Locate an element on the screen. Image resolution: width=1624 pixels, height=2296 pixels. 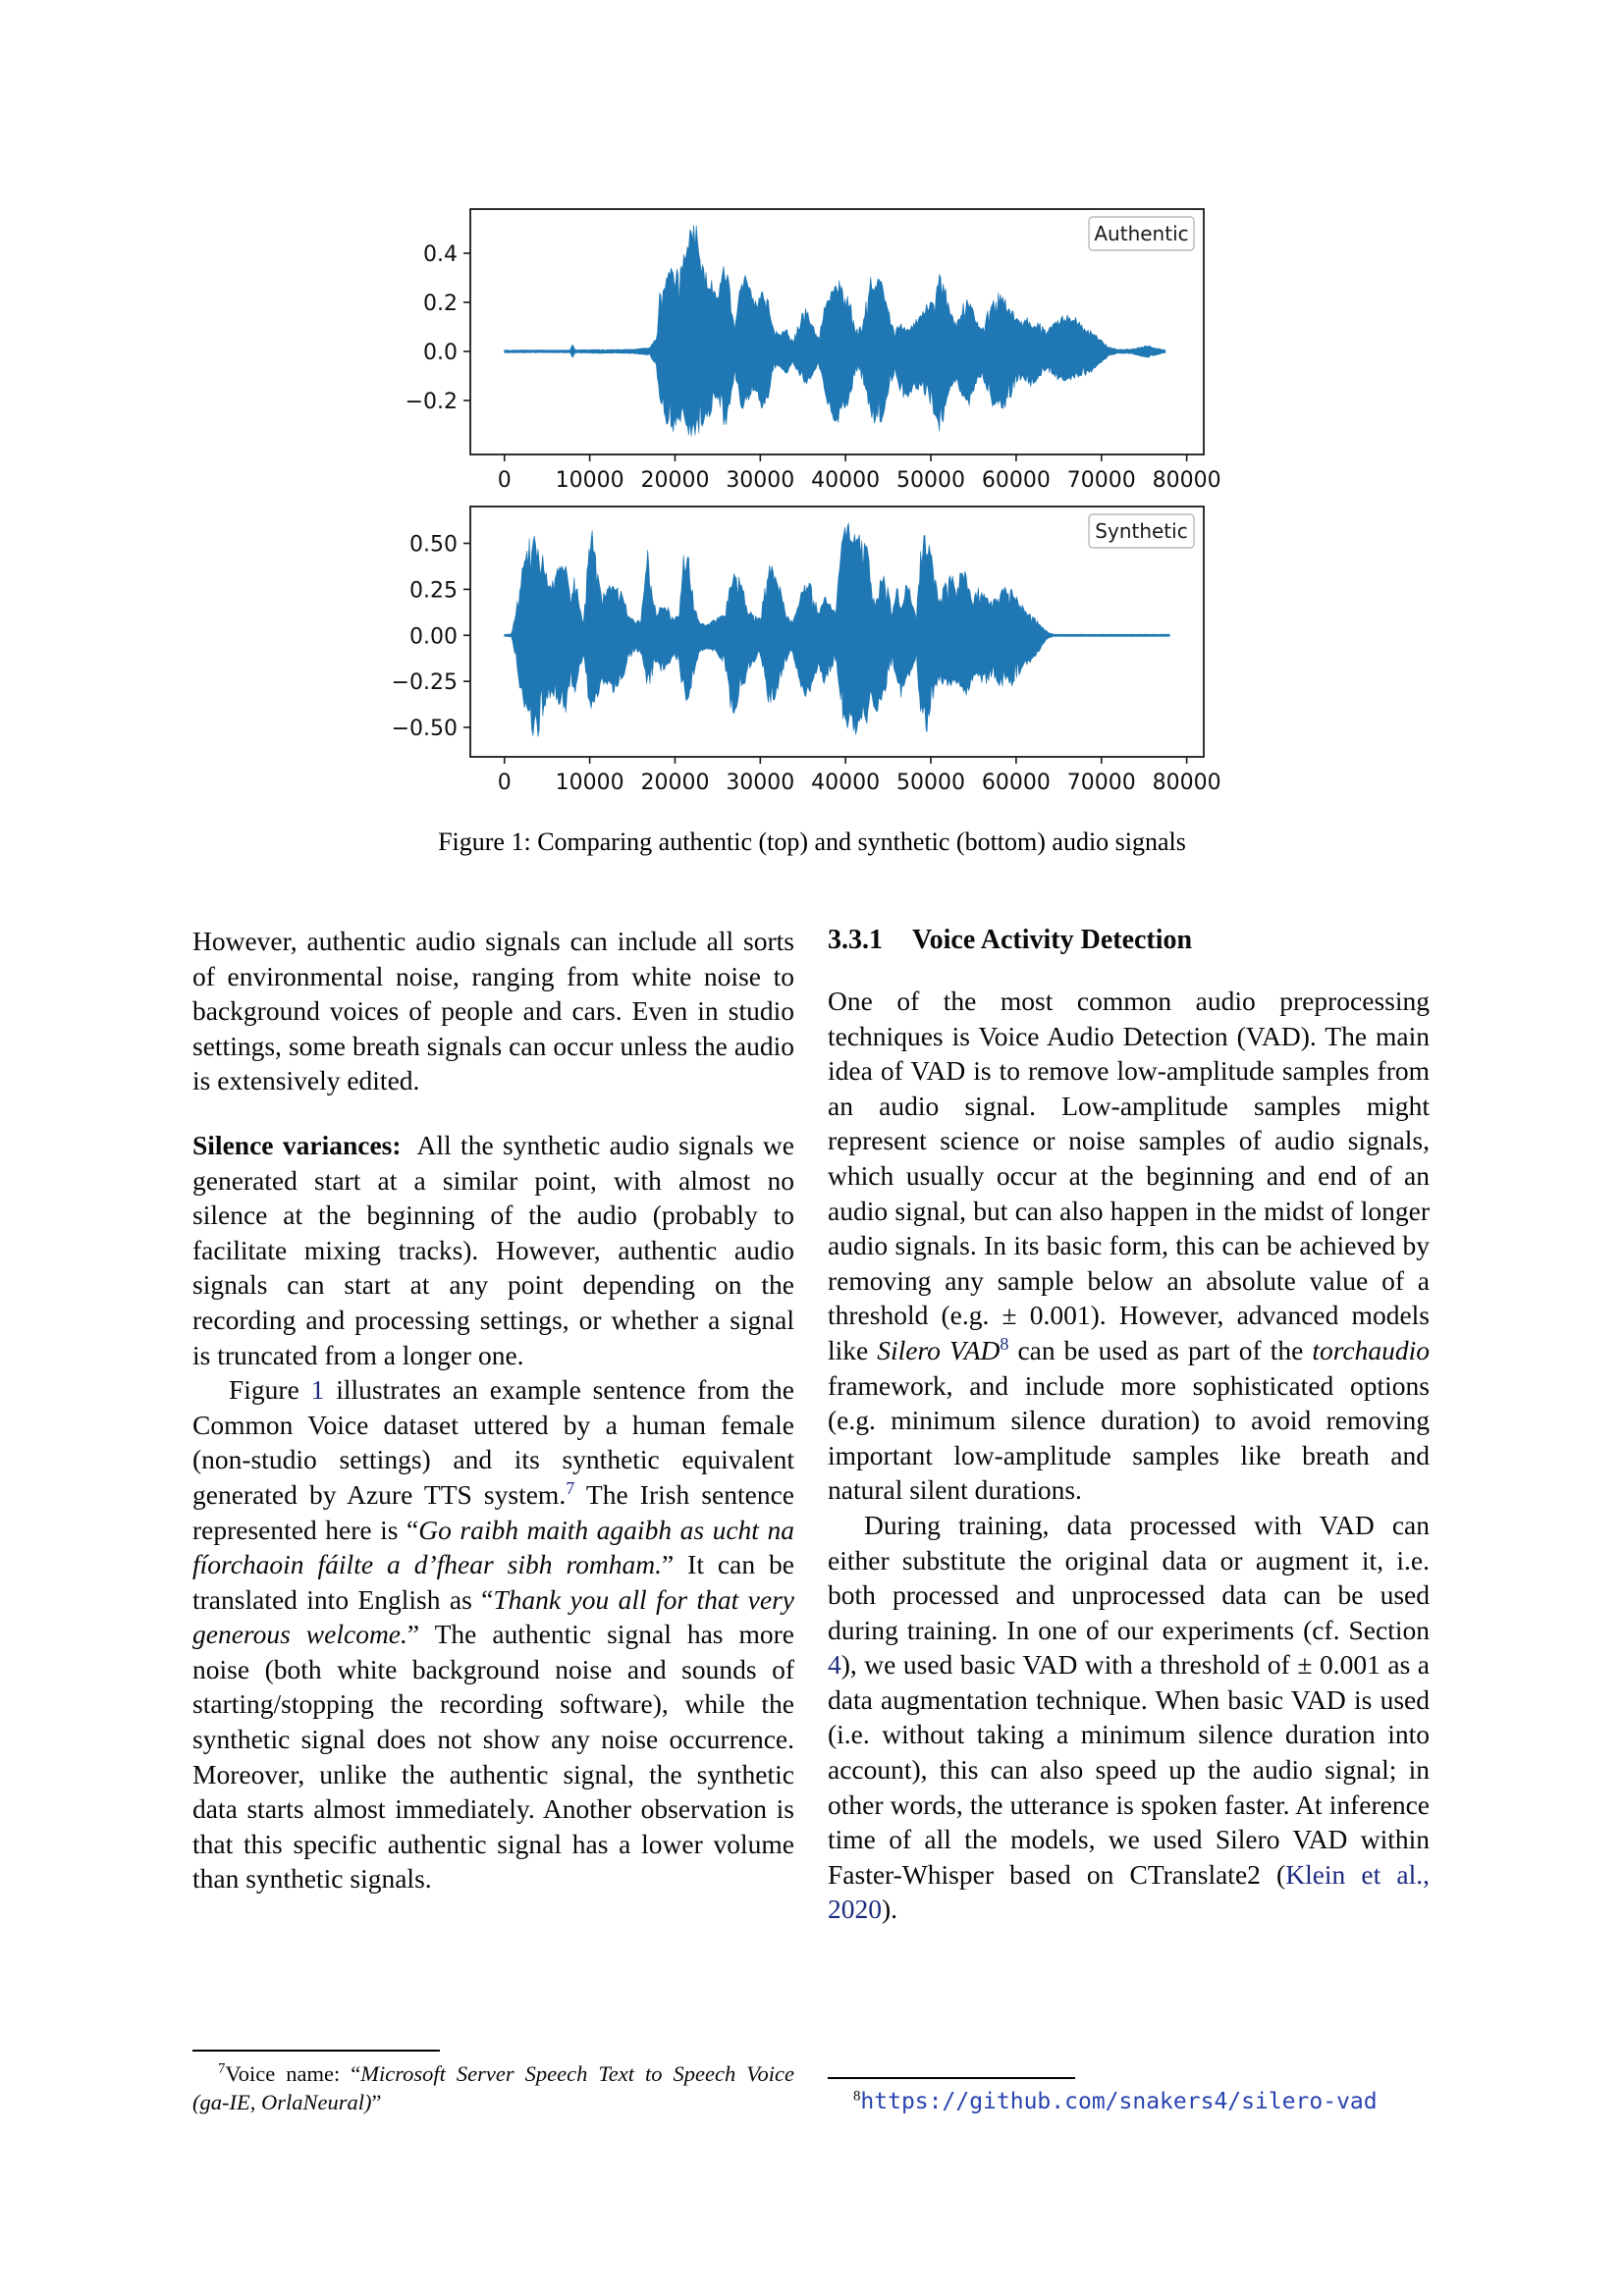
footnote-ref-link: 8 is located at coordinates (1004, 1343).